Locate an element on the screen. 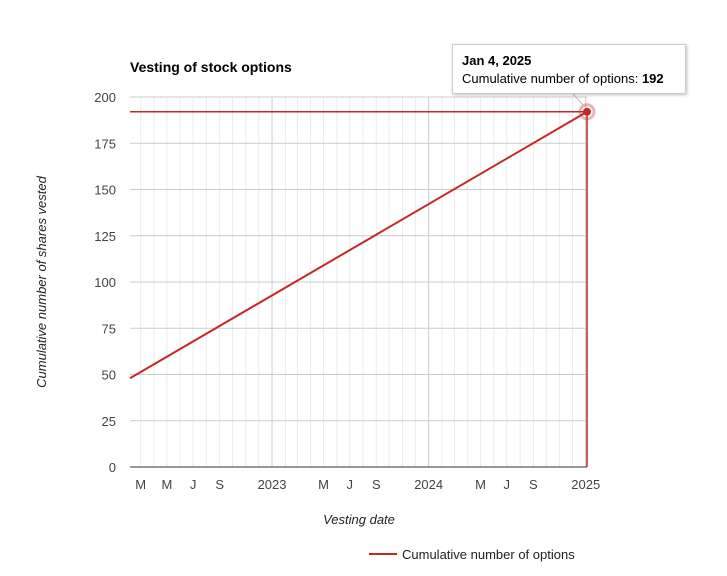 The image size is (727, 576). data-point is located at coordinates (587, 111).